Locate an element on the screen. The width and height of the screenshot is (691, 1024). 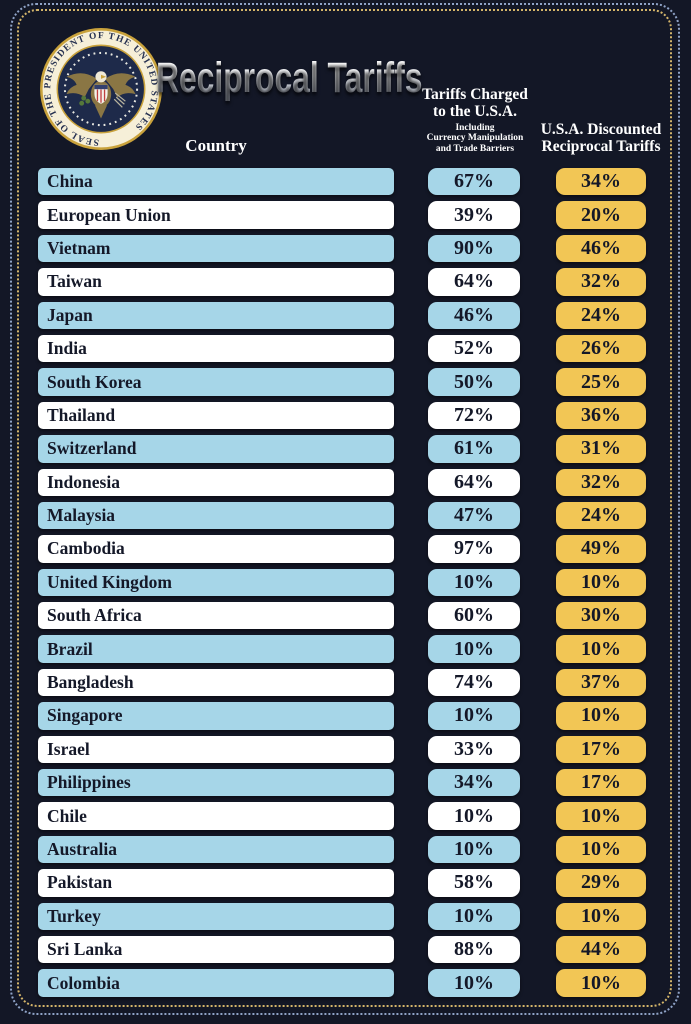
table-row: Switzerland 61% 31% is located at coordinates (345, 449).